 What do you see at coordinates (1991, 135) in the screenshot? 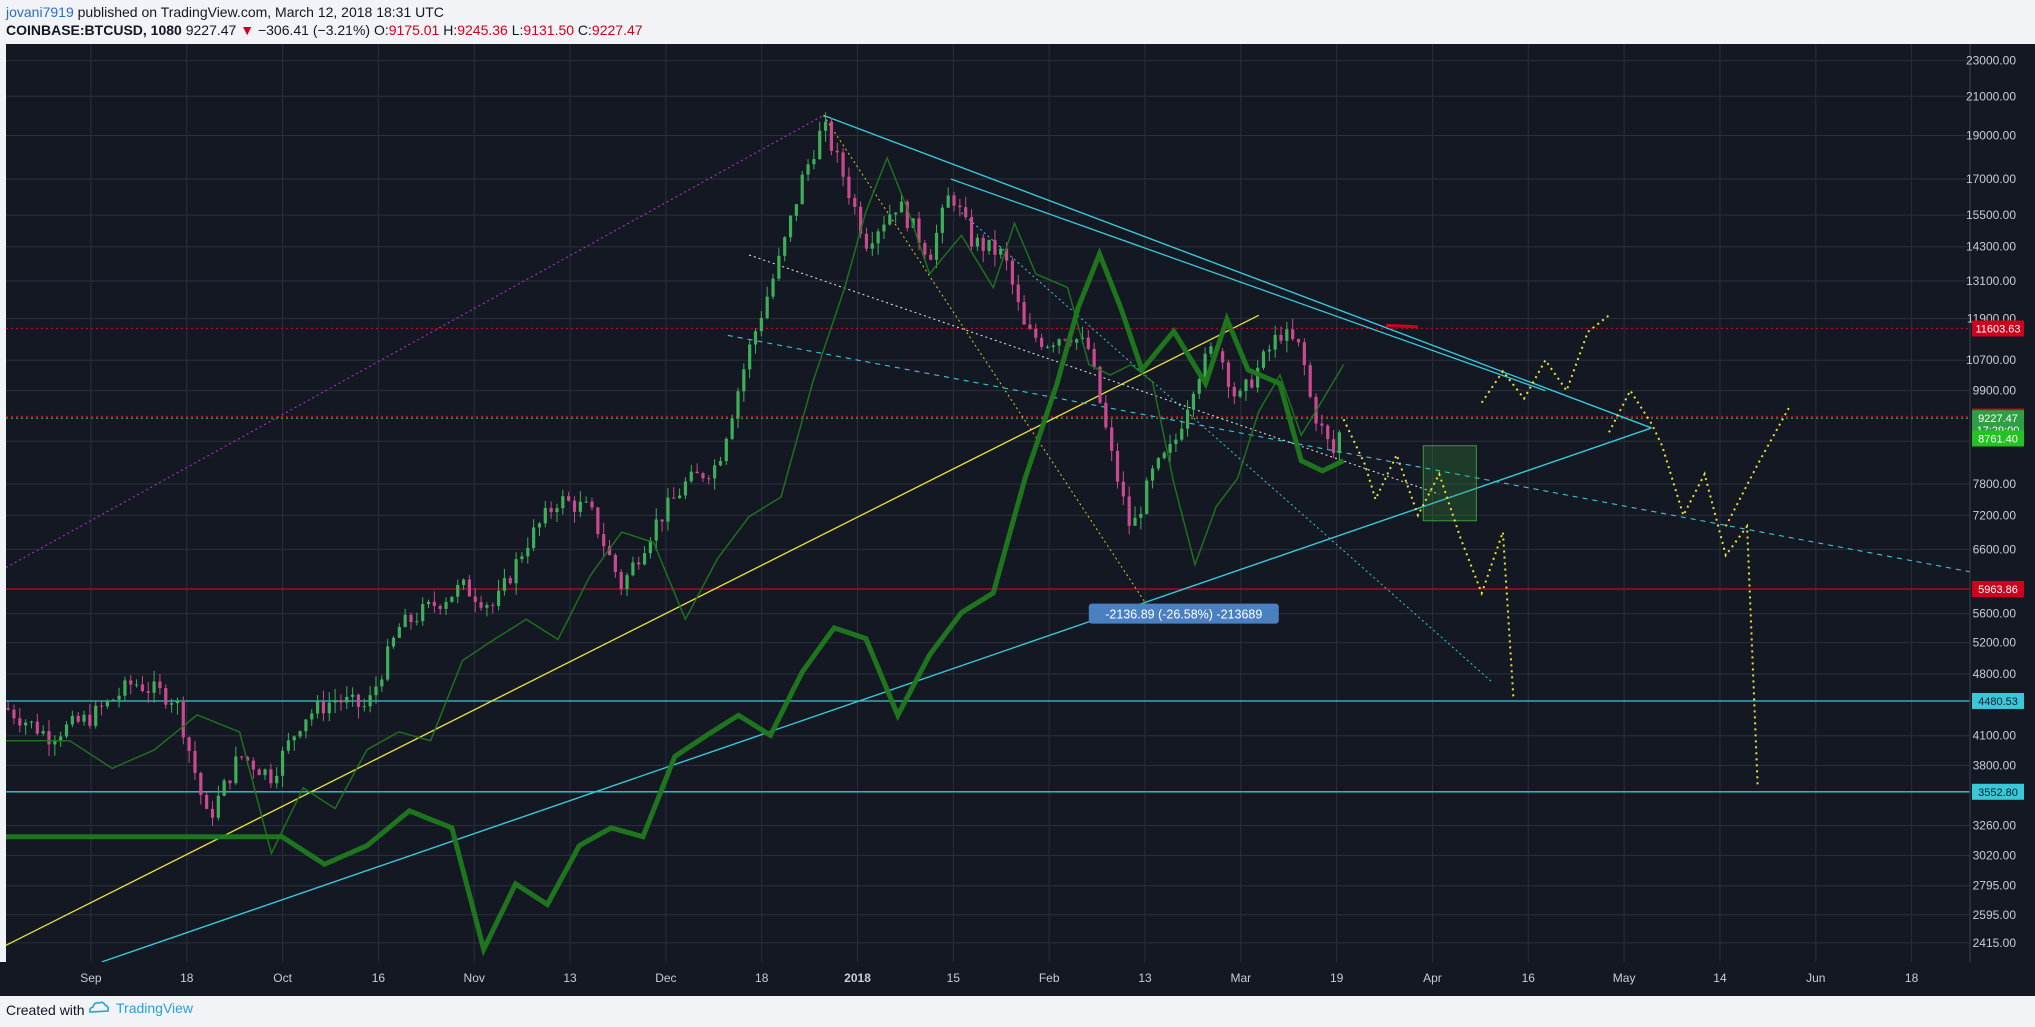
I see `y-tick-label: 19000.00` at bounding box center [1991, 135].